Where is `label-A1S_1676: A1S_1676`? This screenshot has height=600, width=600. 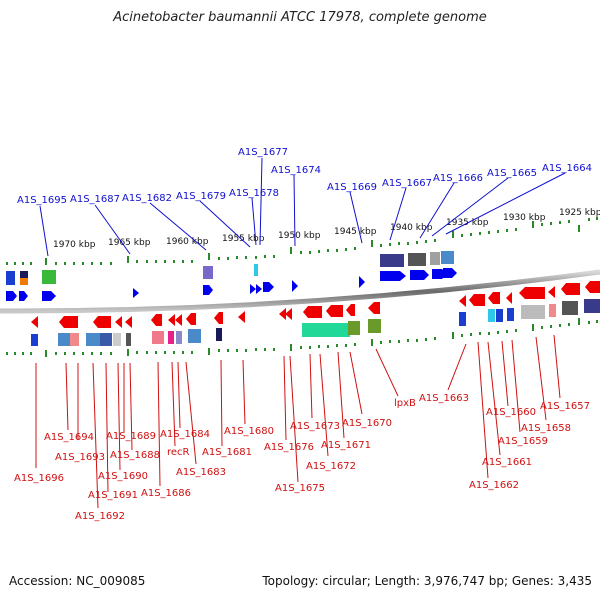
label-A1S_1676: A1S_1676 is located at coordinates (289, 447).